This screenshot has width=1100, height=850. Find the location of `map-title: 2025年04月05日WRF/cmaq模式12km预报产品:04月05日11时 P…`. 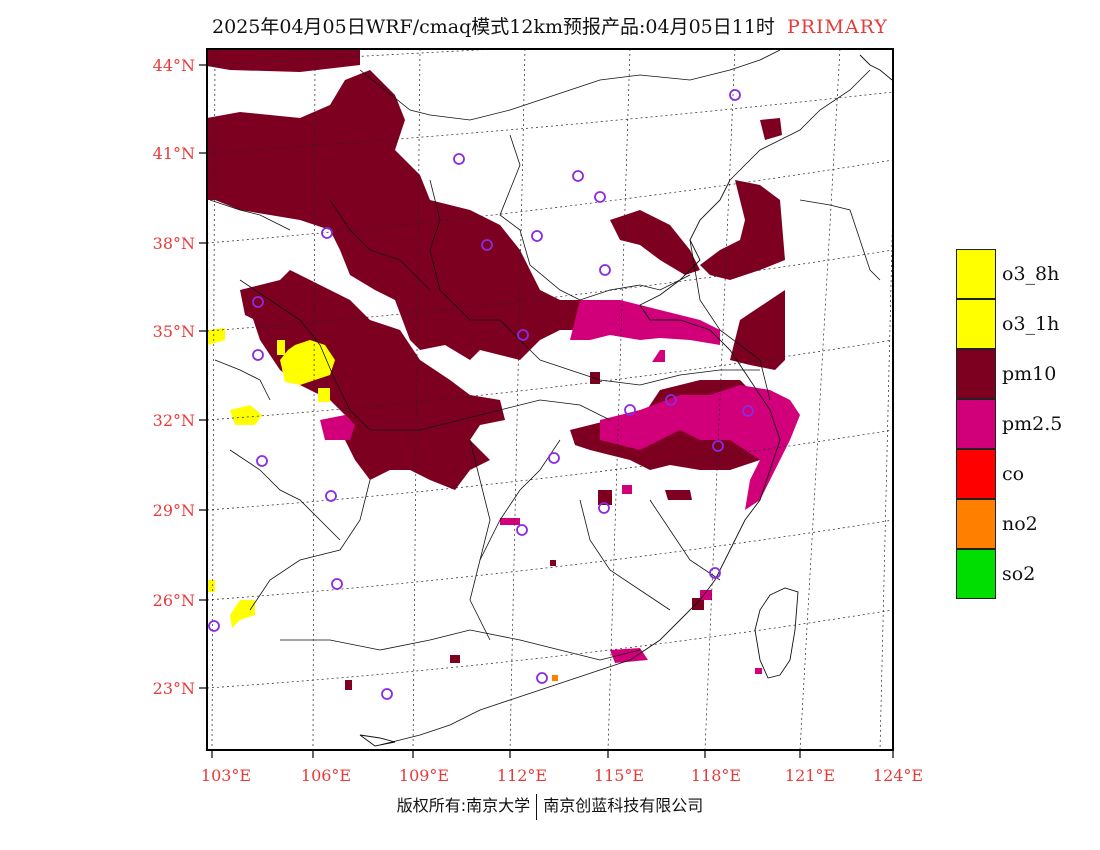

map-title: 2025年04月05日WRF/cmaq模式12km预报产品:04月05日11时 P… is located at coordinates (550, 25).